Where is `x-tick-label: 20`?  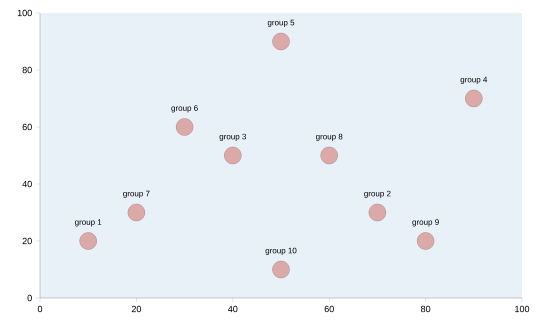 x-tick-label: 20 is located at coordinates (137, 309).